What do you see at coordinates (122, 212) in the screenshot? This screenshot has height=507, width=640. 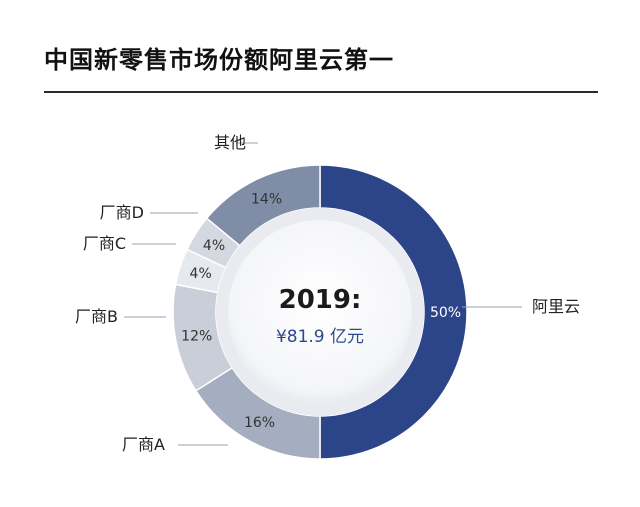 I see `slice-name-vendor-d: 厂商D` at bounding box center [122, 212].